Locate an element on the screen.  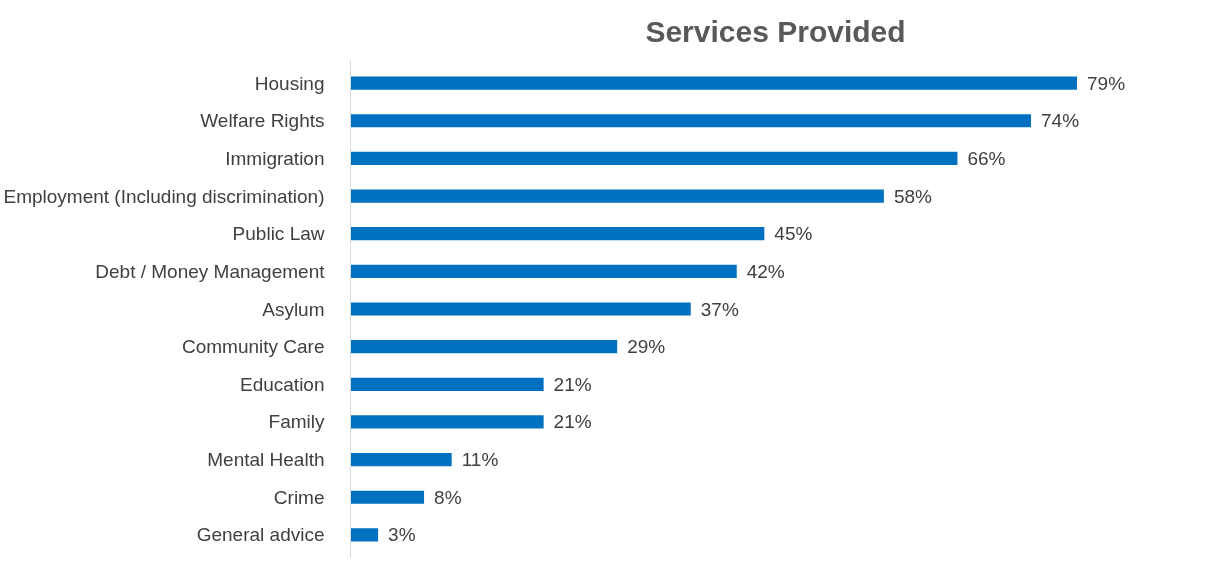
data-label: 66% is located at coordinates (986, 158).